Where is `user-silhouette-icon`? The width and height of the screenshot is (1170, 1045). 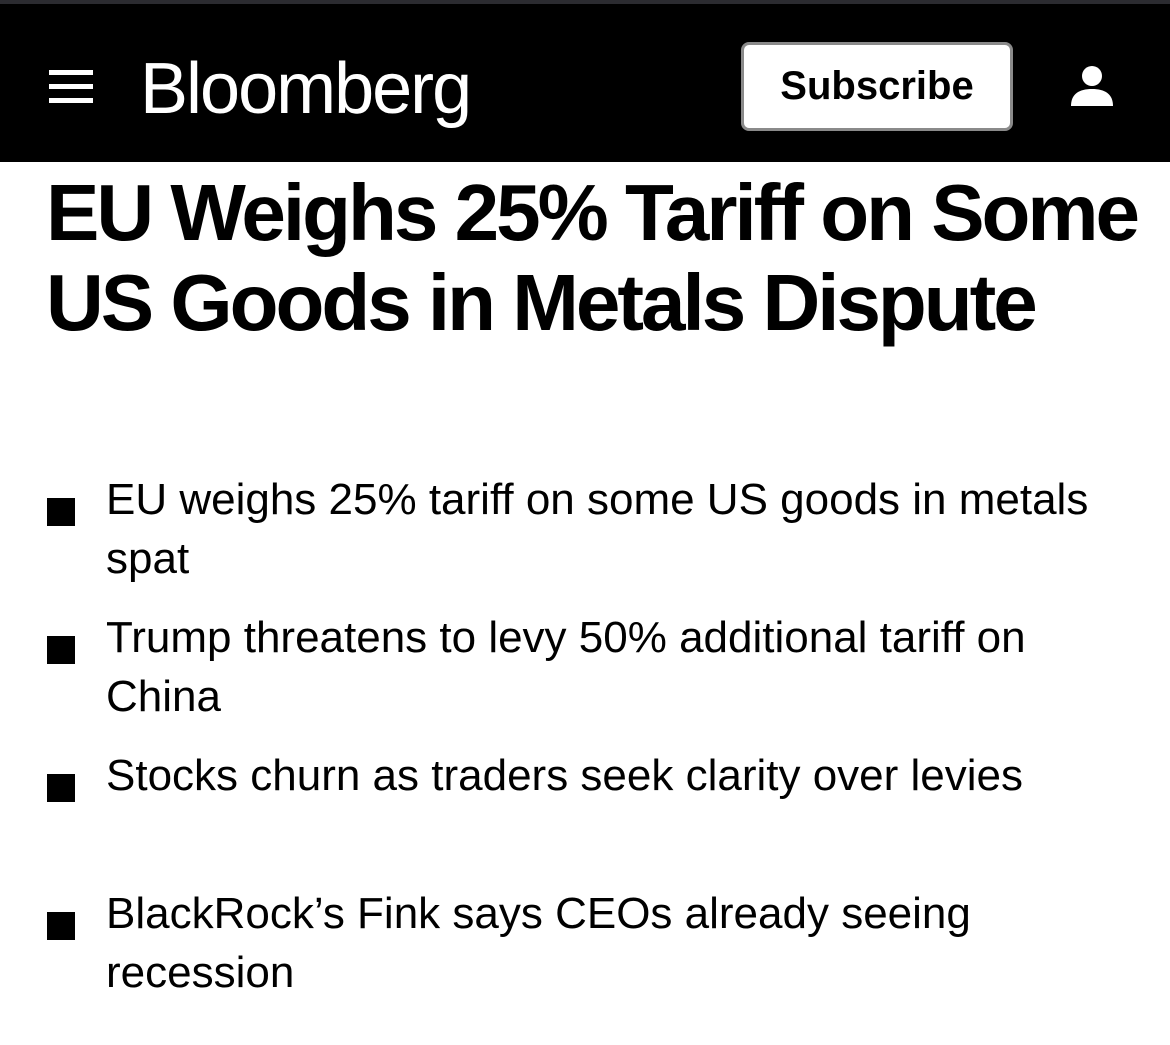 user-silhouette-icon is located at coordinates (1092, 86).